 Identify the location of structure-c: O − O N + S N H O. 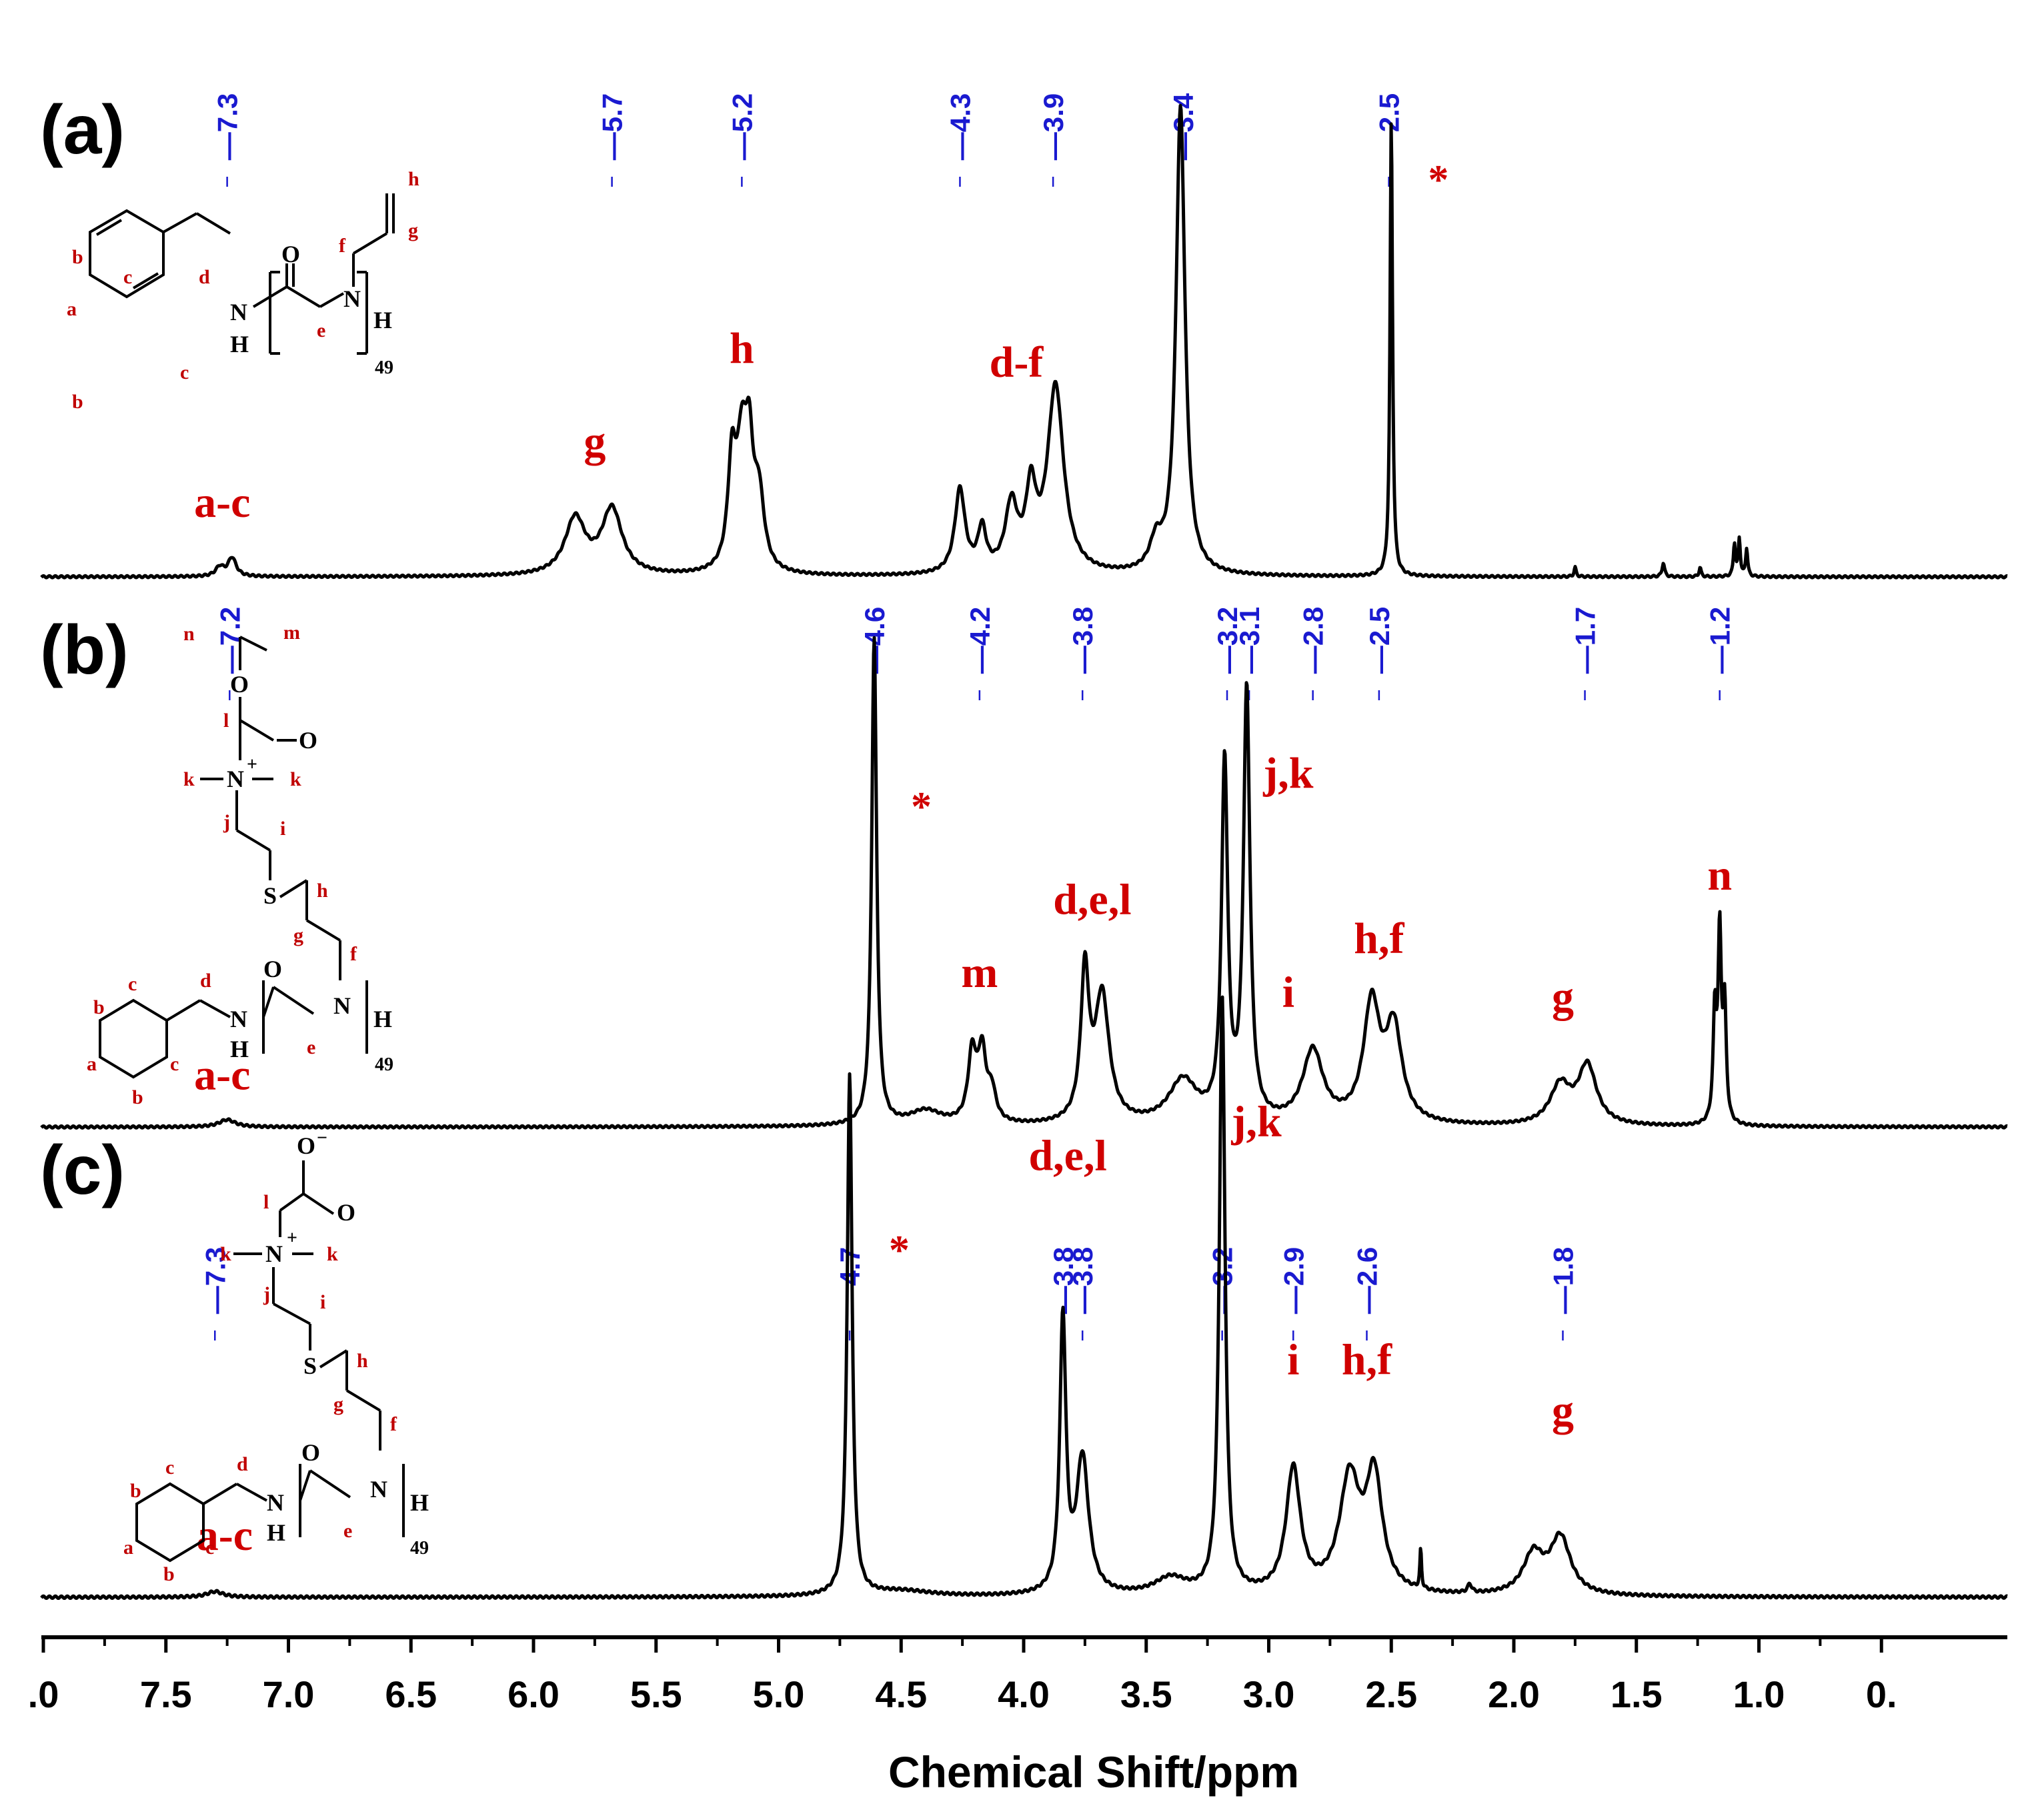
(276, 1356).